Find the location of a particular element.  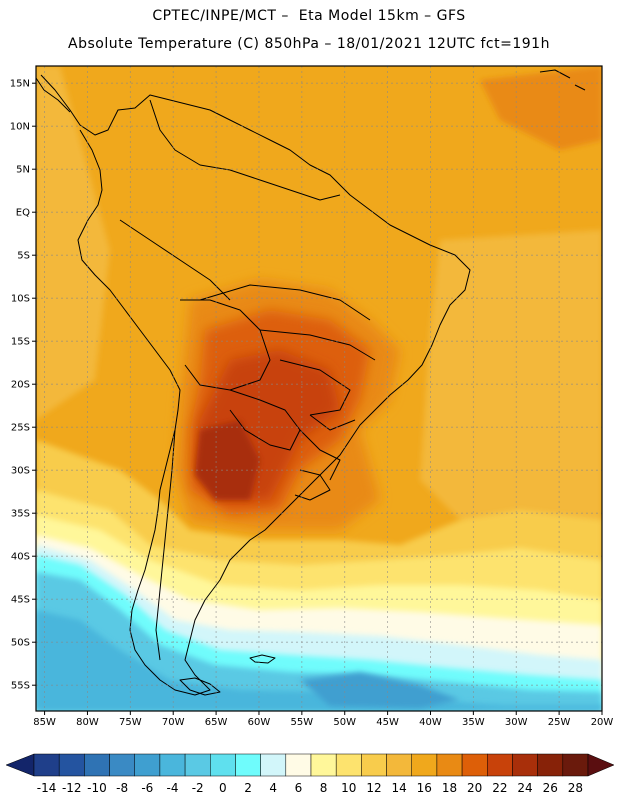

border-bolivia is located at coordinates (225, 345).